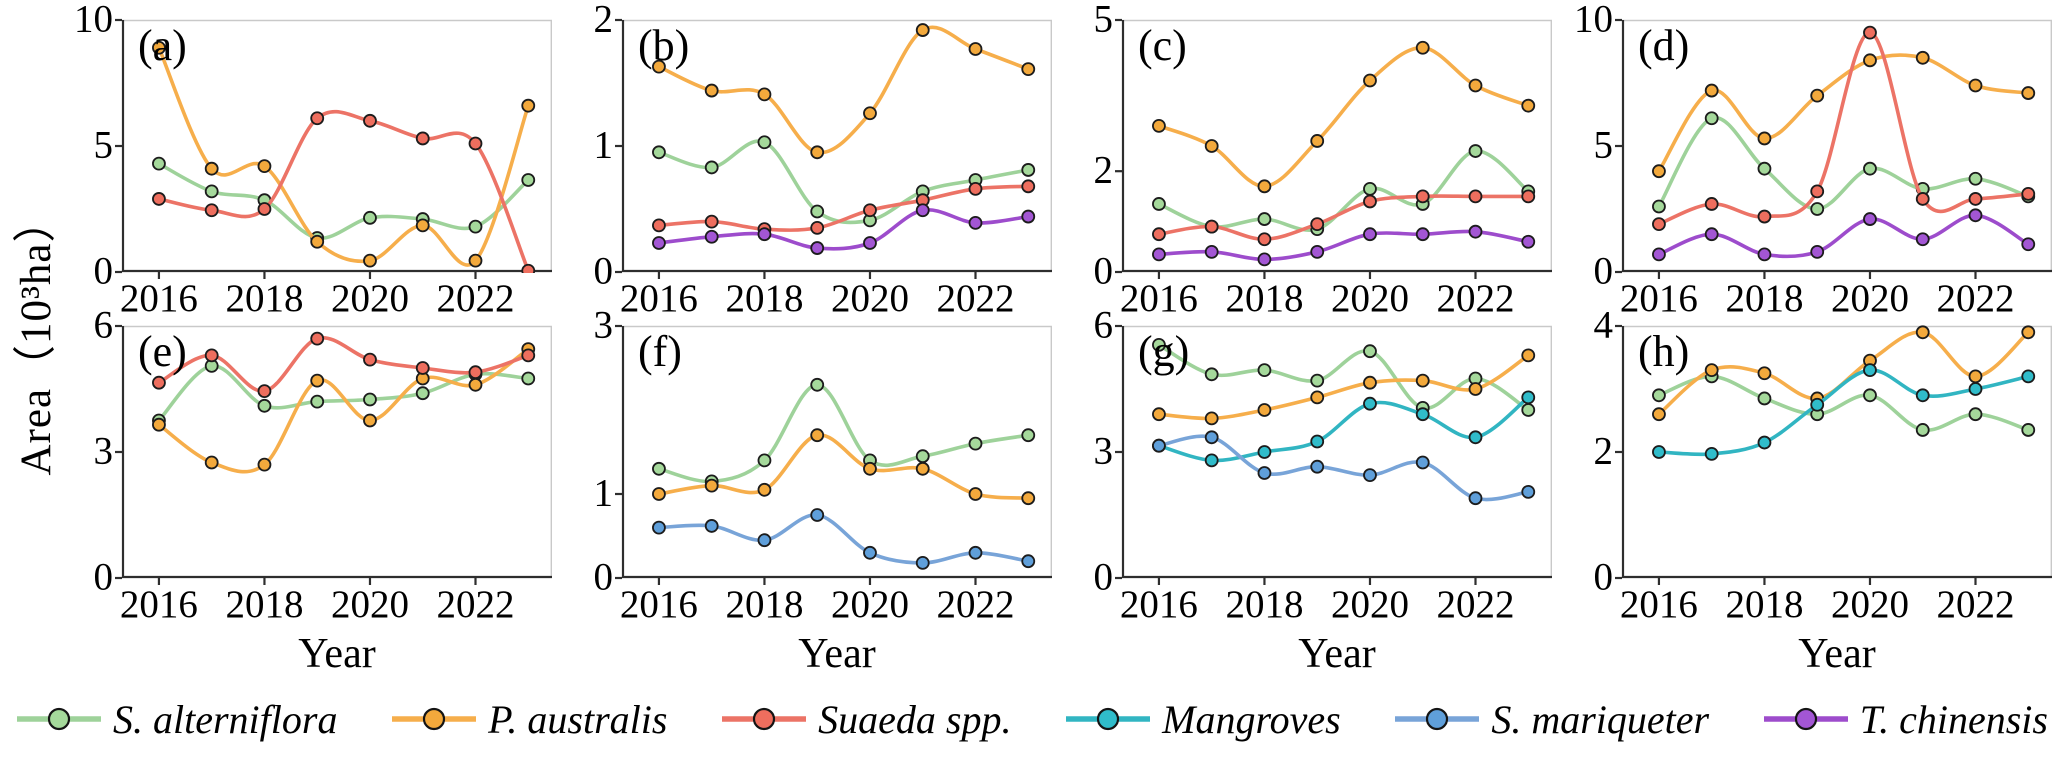 The width and height of the screenshot is (2067, 769). I want to click on y-tick-label: 6, so click(103, 325).